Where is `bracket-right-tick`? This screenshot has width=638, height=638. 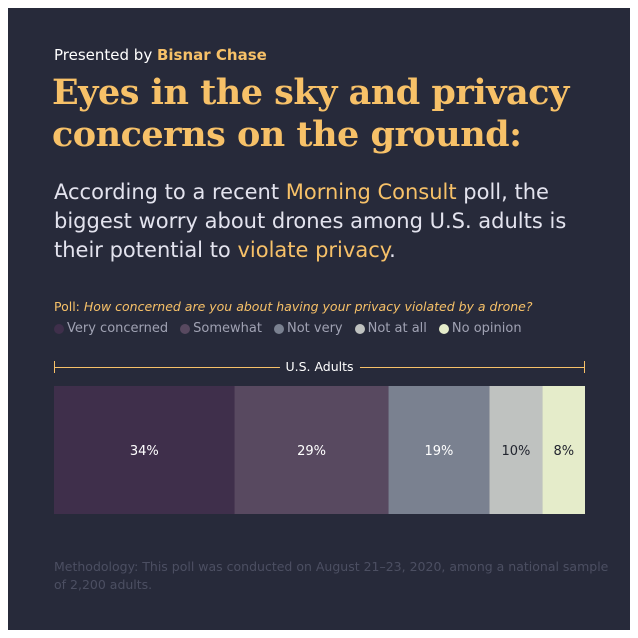
bracket-right-tick is located at coordinates (584, 367).